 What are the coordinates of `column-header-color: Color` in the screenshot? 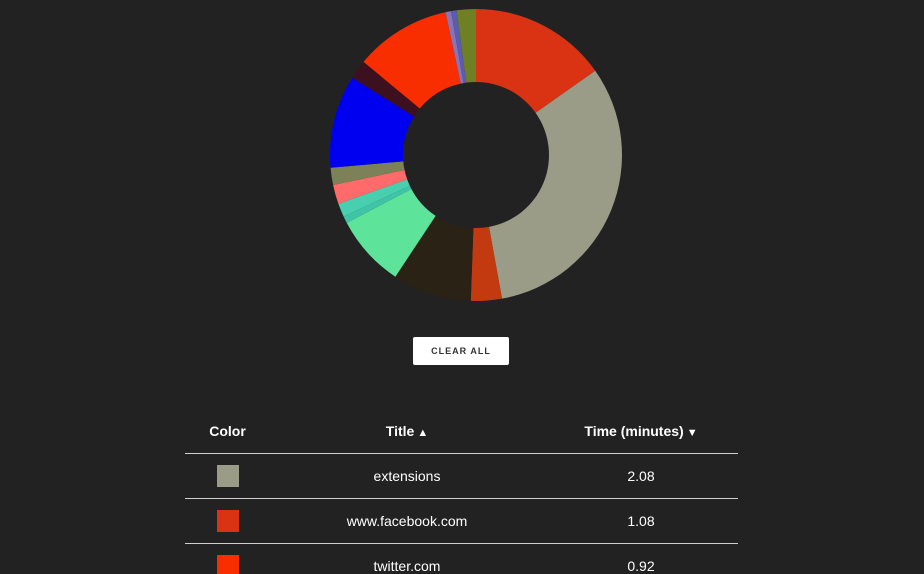 It's located at (227, 431).